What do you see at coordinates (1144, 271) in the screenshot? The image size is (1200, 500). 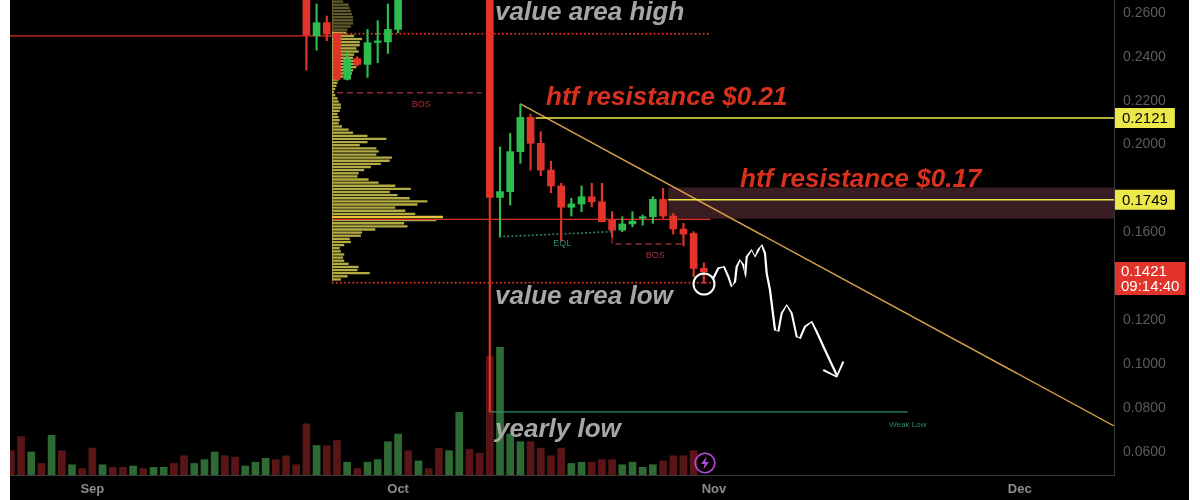 I see `text: 0.1421` at bounding box center [1144, 271].